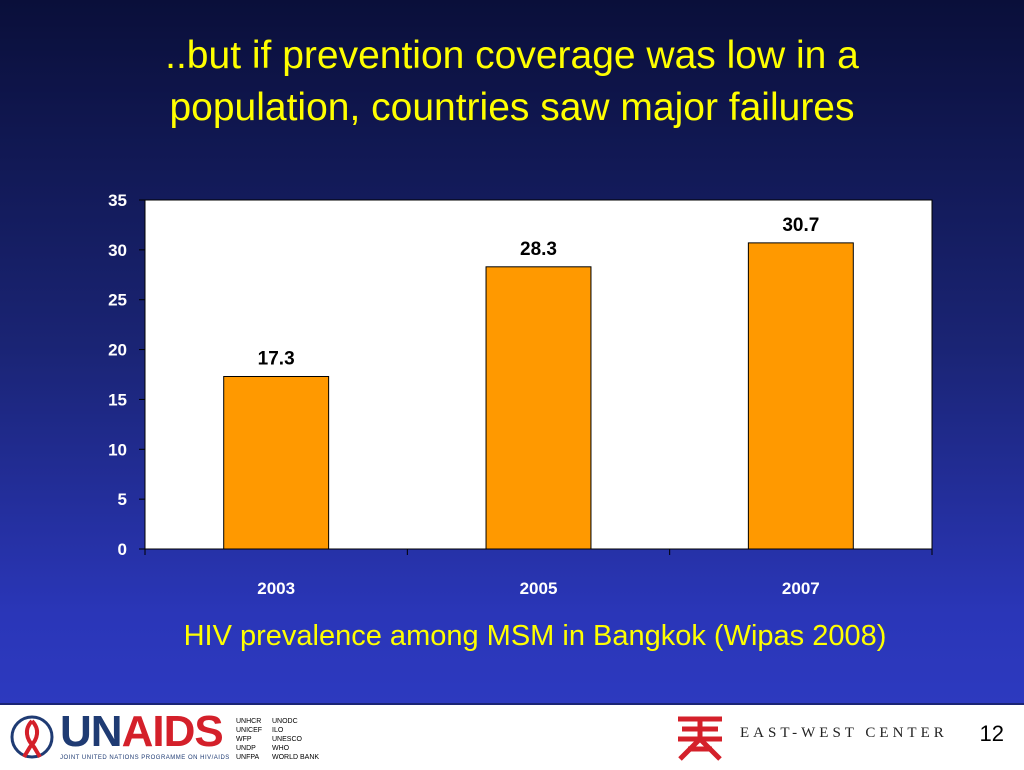 This screenshot has width=1024, height=770. Describe the element at coordinates (538, 573) in the screenshot. I see `x-axis: 2003 2005 2007` at that location.